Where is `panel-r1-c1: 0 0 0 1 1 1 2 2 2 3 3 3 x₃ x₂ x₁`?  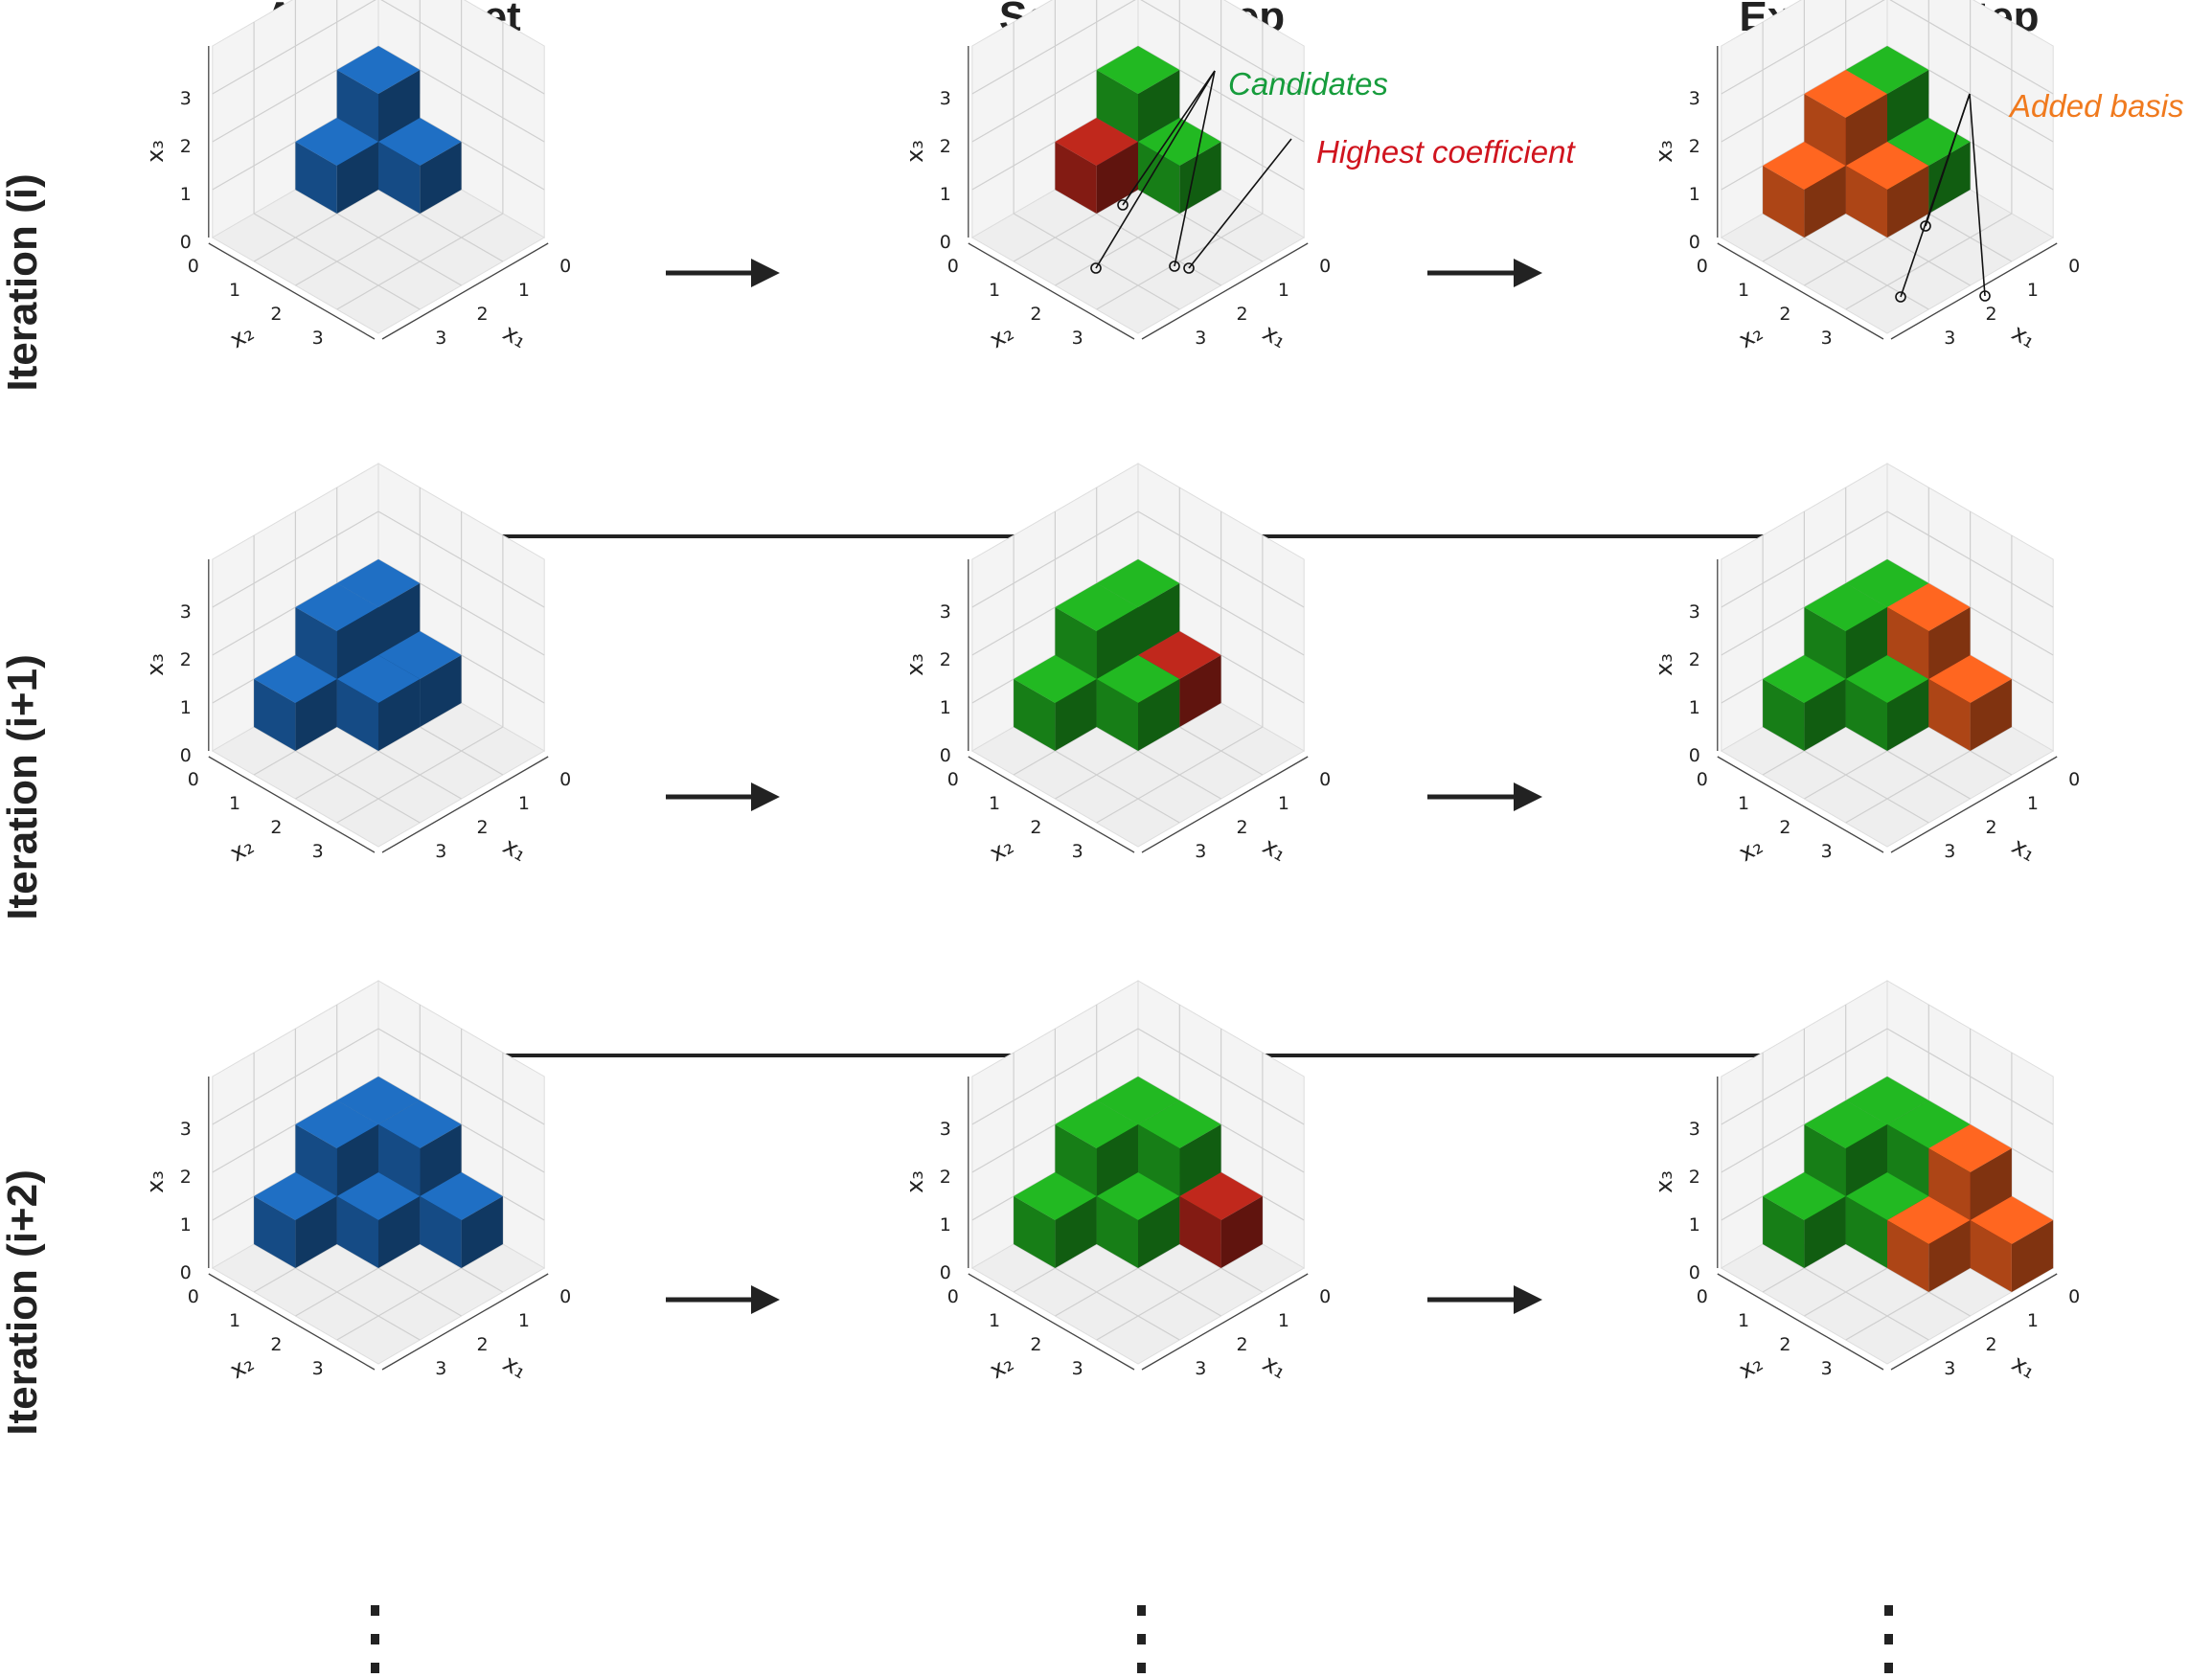
panel-r1-c1: 0 0 0 1 1 1 2 2 2 3 3 3 x₃ x₂ x₁ is located at coordinates (356, 177).